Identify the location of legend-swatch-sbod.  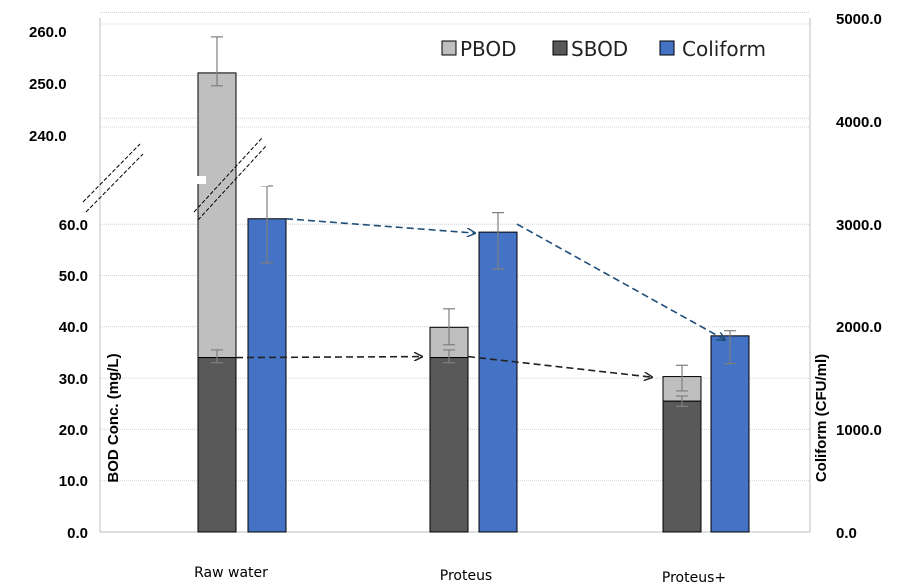
(560, 48).